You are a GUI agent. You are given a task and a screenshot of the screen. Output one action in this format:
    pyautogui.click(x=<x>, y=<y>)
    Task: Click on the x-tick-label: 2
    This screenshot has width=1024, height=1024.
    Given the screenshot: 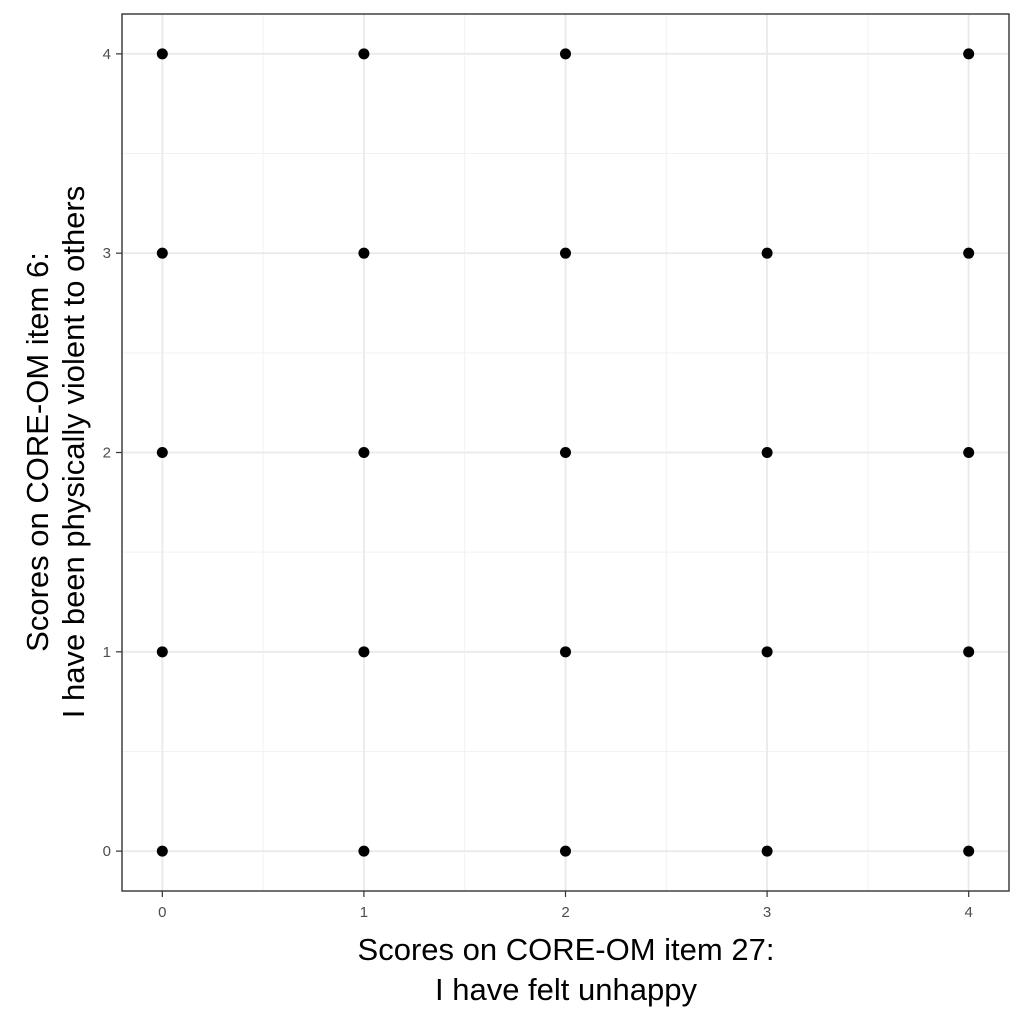 What is the action you would take?
    pyautogui.click(x=565, y=912)
    